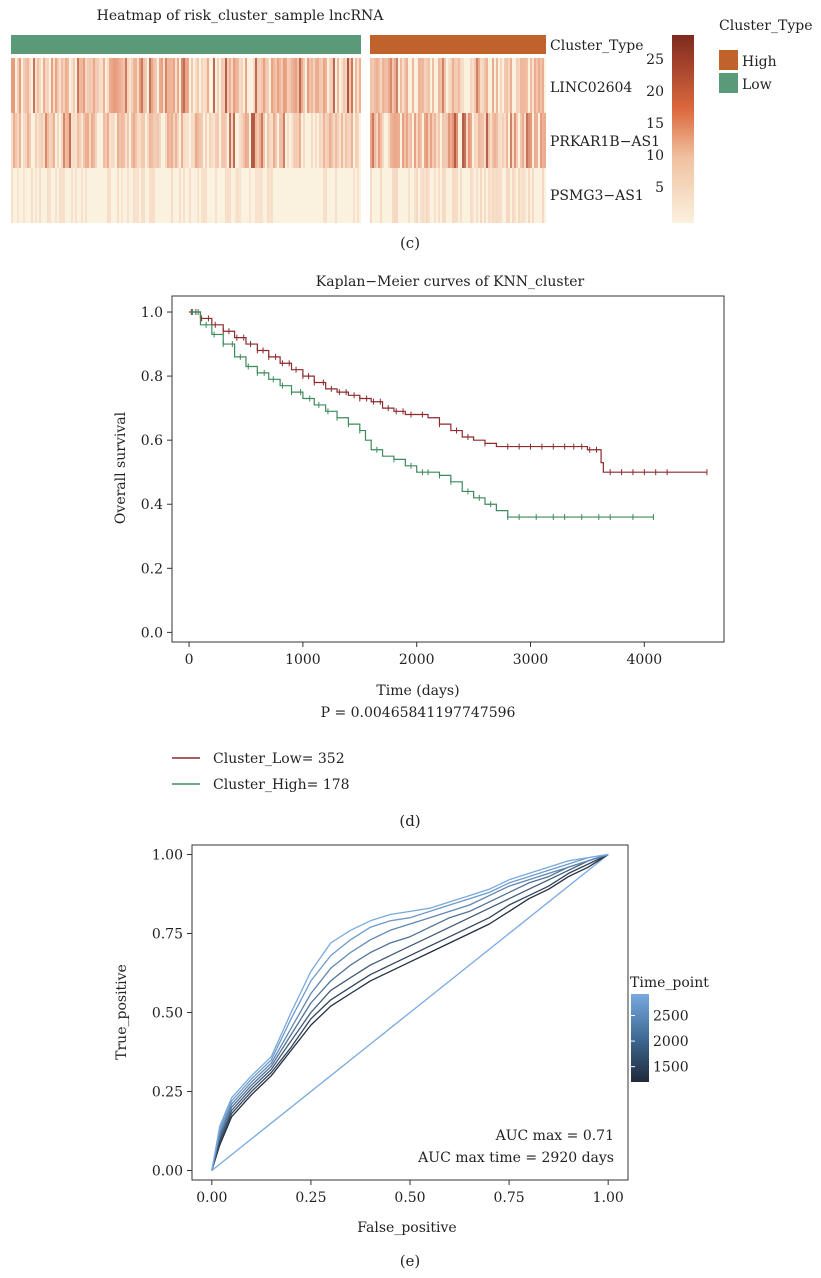 This screenshot has height=1278, width=821. What do you see at coordinates (152, 569) in the screenshot?
I see `km-y-tick-label: 0.2` at bounding box center [152, 569].